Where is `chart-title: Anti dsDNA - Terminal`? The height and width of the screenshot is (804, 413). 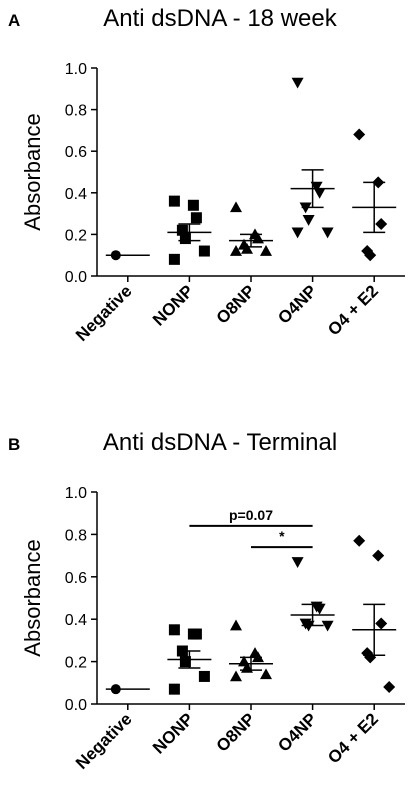
chart-title: Anti dsDNA - Terminal is located at coordinates (220, 442).